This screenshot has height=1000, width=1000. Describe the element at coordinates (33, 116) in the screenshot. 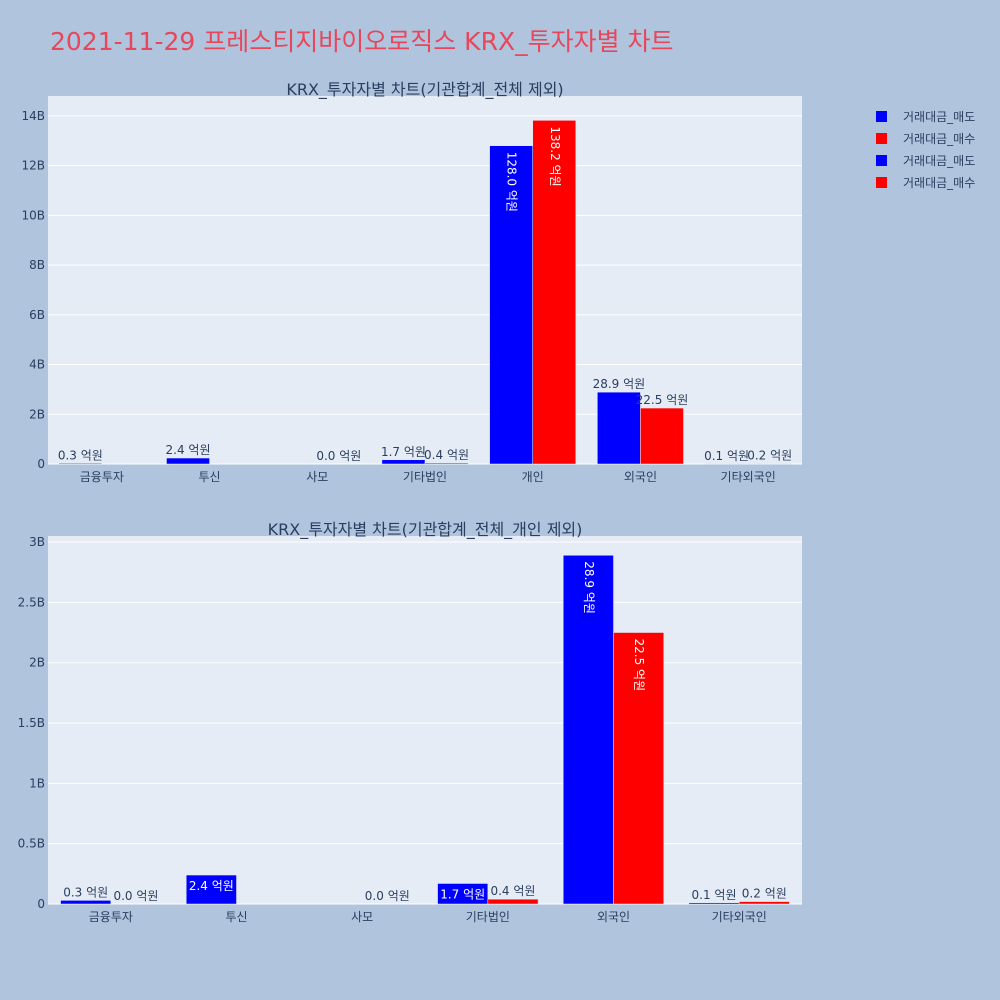

I see `y-tick-label: 14B` at that location.